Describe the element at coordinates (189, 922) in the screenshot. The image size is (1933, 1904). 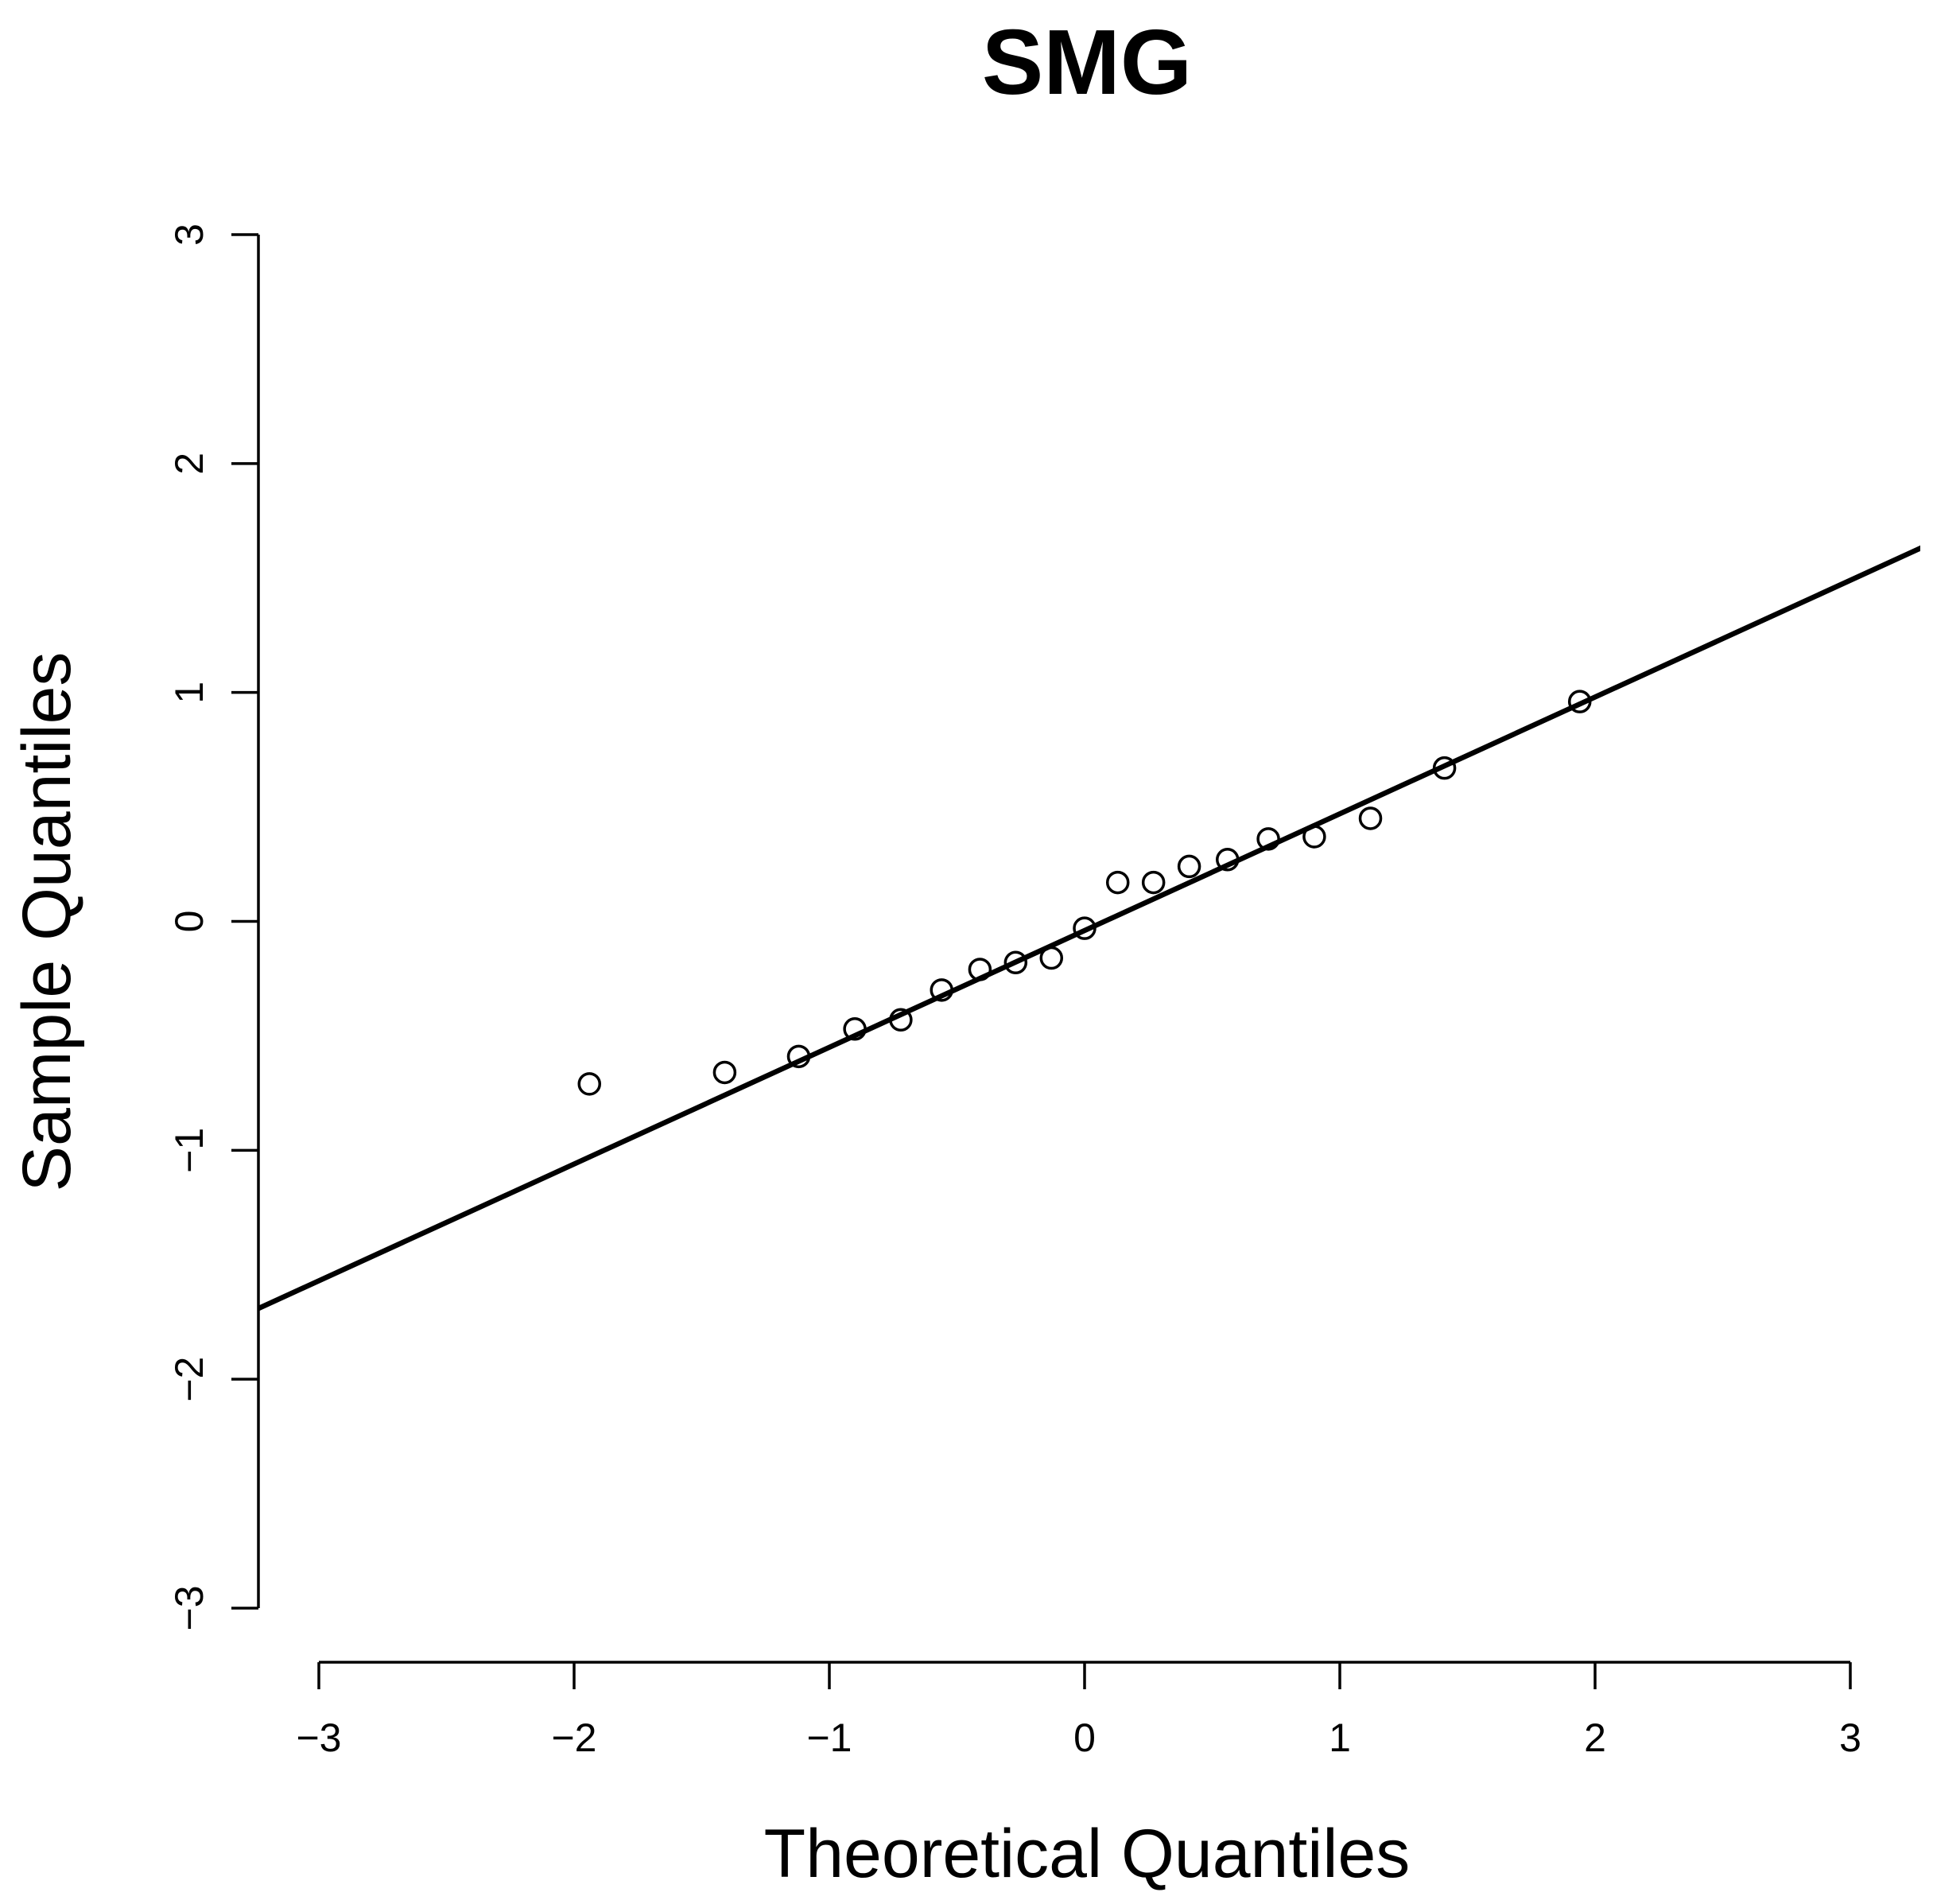
I see `y-tick-label: 0` at that location.